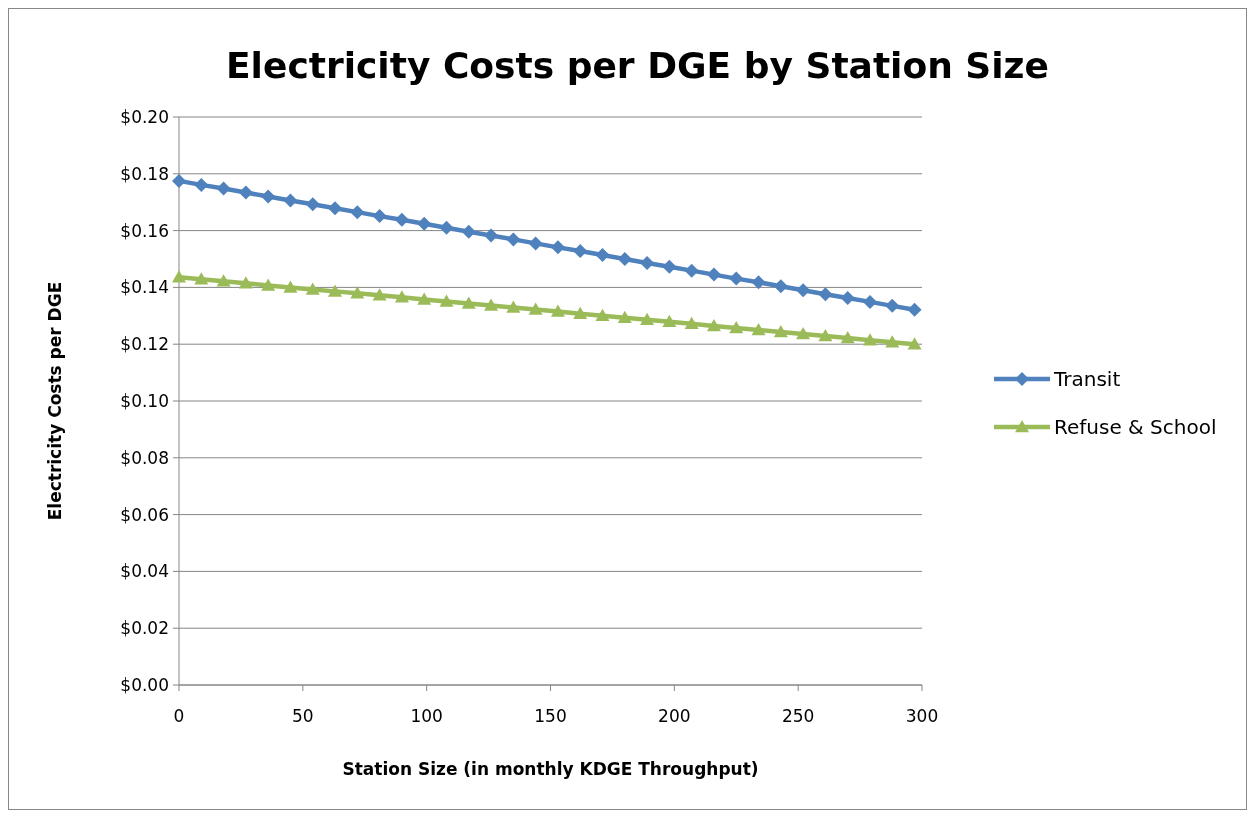  What do you see at coordinates (550, 716) in the screenshot?
I see `x-tick-label: 150` at bounding box center [550, 716].